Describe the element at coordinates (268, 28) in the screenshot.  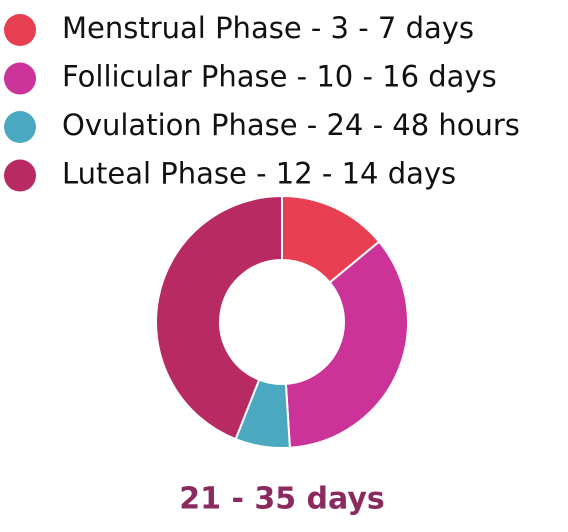
I see `legend-label: Menstrual Phase - 3 - 7 days` at that location.